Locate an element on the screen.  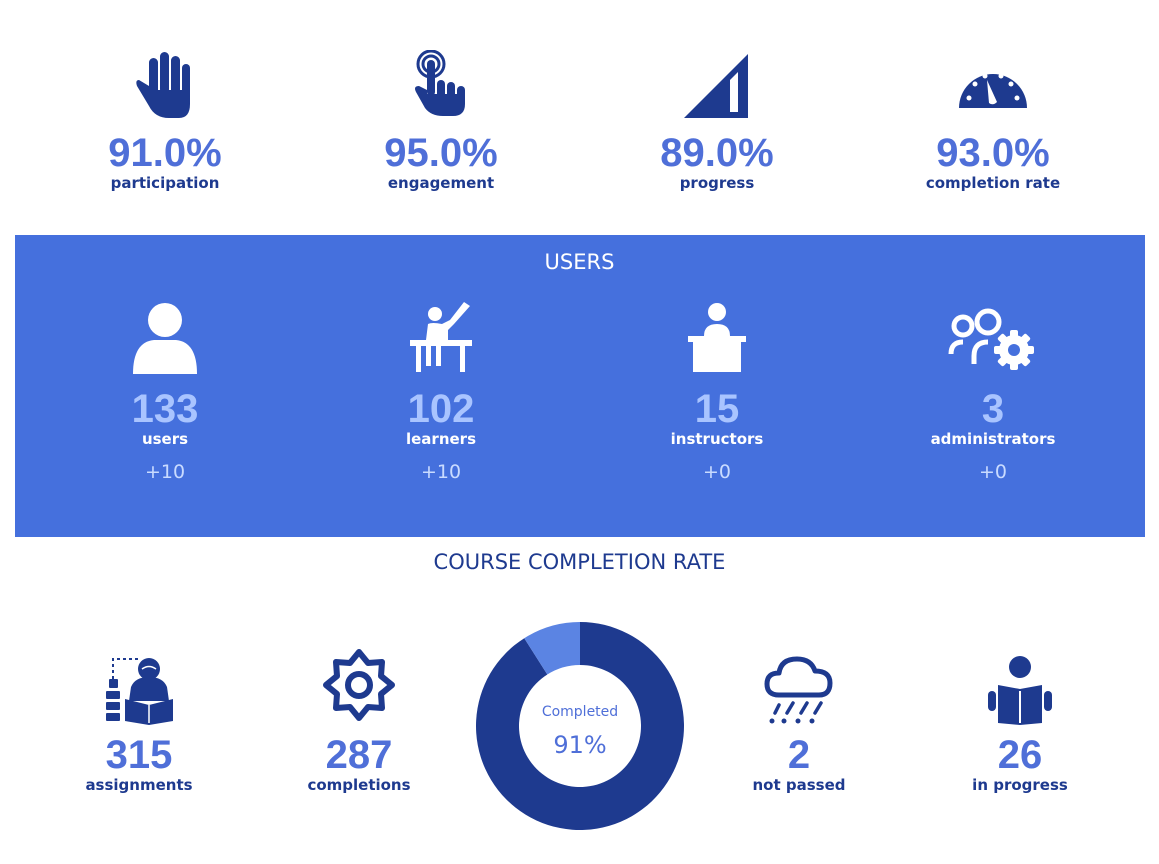
administrators-count: 3 is located at coordinates (993, 409).